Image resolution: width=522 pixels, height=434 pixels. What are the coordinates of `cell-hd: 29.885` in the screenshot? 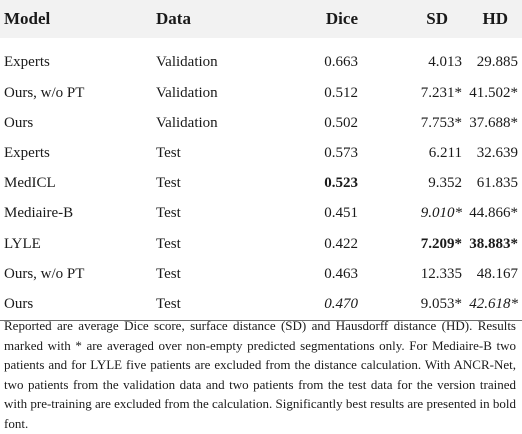 It's located at (497, 61).